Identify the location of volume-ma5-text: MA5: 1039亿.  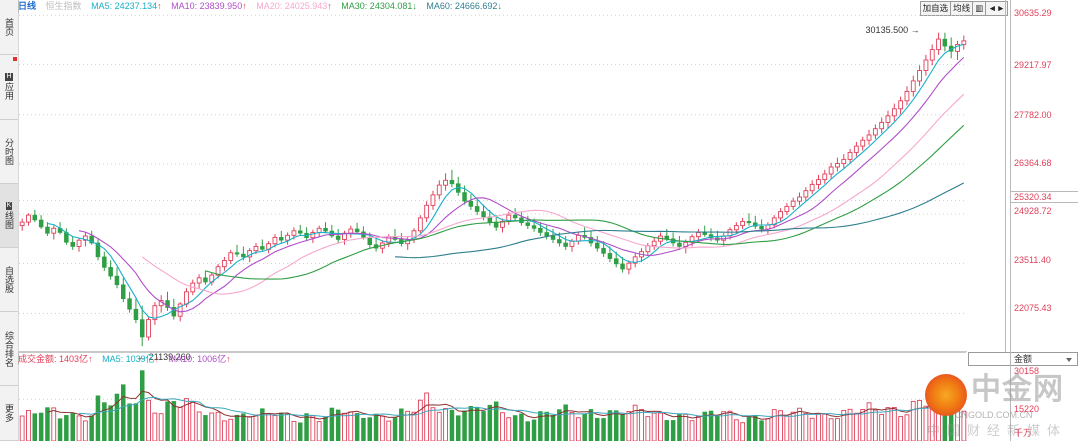
(128, 359).